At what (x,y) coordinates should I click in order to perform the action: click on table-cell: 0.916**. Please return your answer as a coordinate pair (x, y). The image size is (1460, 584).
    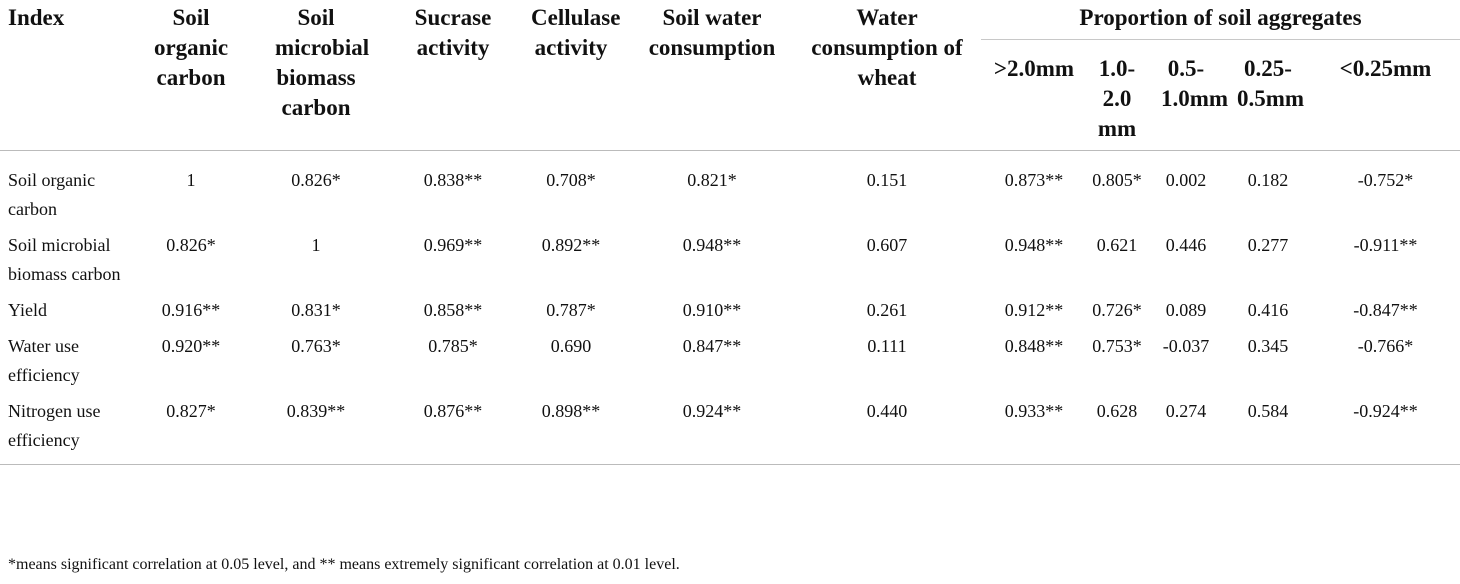
    Looking at the image, I should click on (191, 310).